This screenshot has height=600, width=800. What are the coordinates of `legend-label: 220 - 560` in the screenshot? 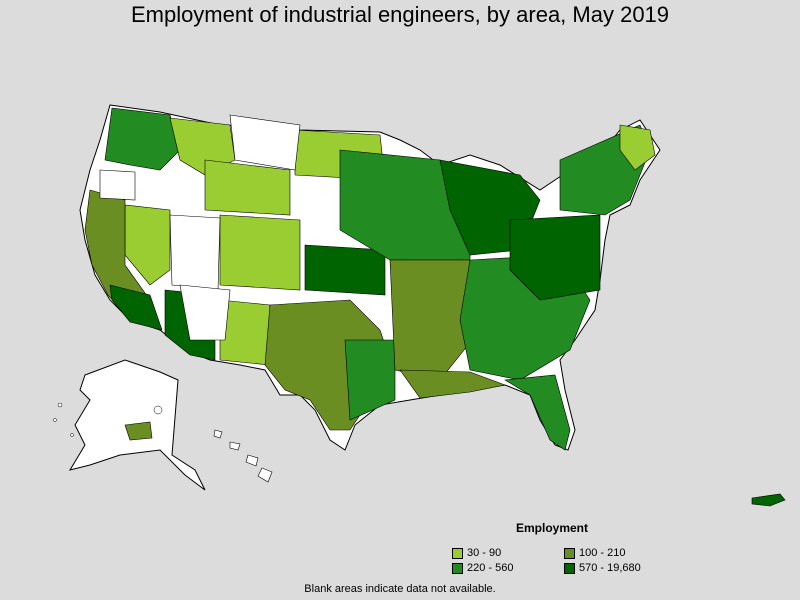 It's located at (490, 568).